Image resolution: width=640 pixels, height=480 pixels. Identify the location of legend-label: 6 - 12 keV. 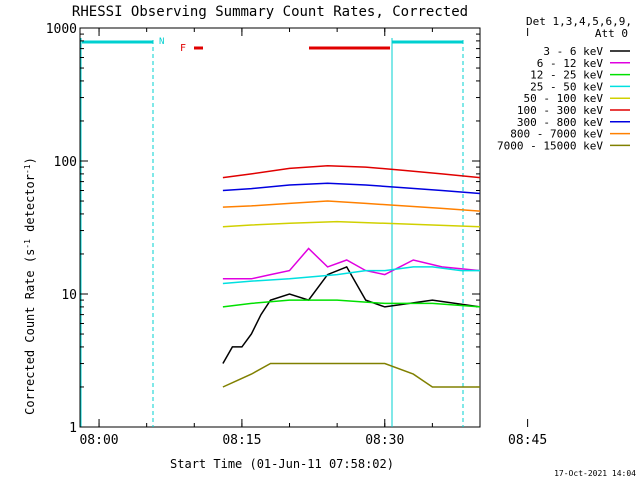
(570, 63).